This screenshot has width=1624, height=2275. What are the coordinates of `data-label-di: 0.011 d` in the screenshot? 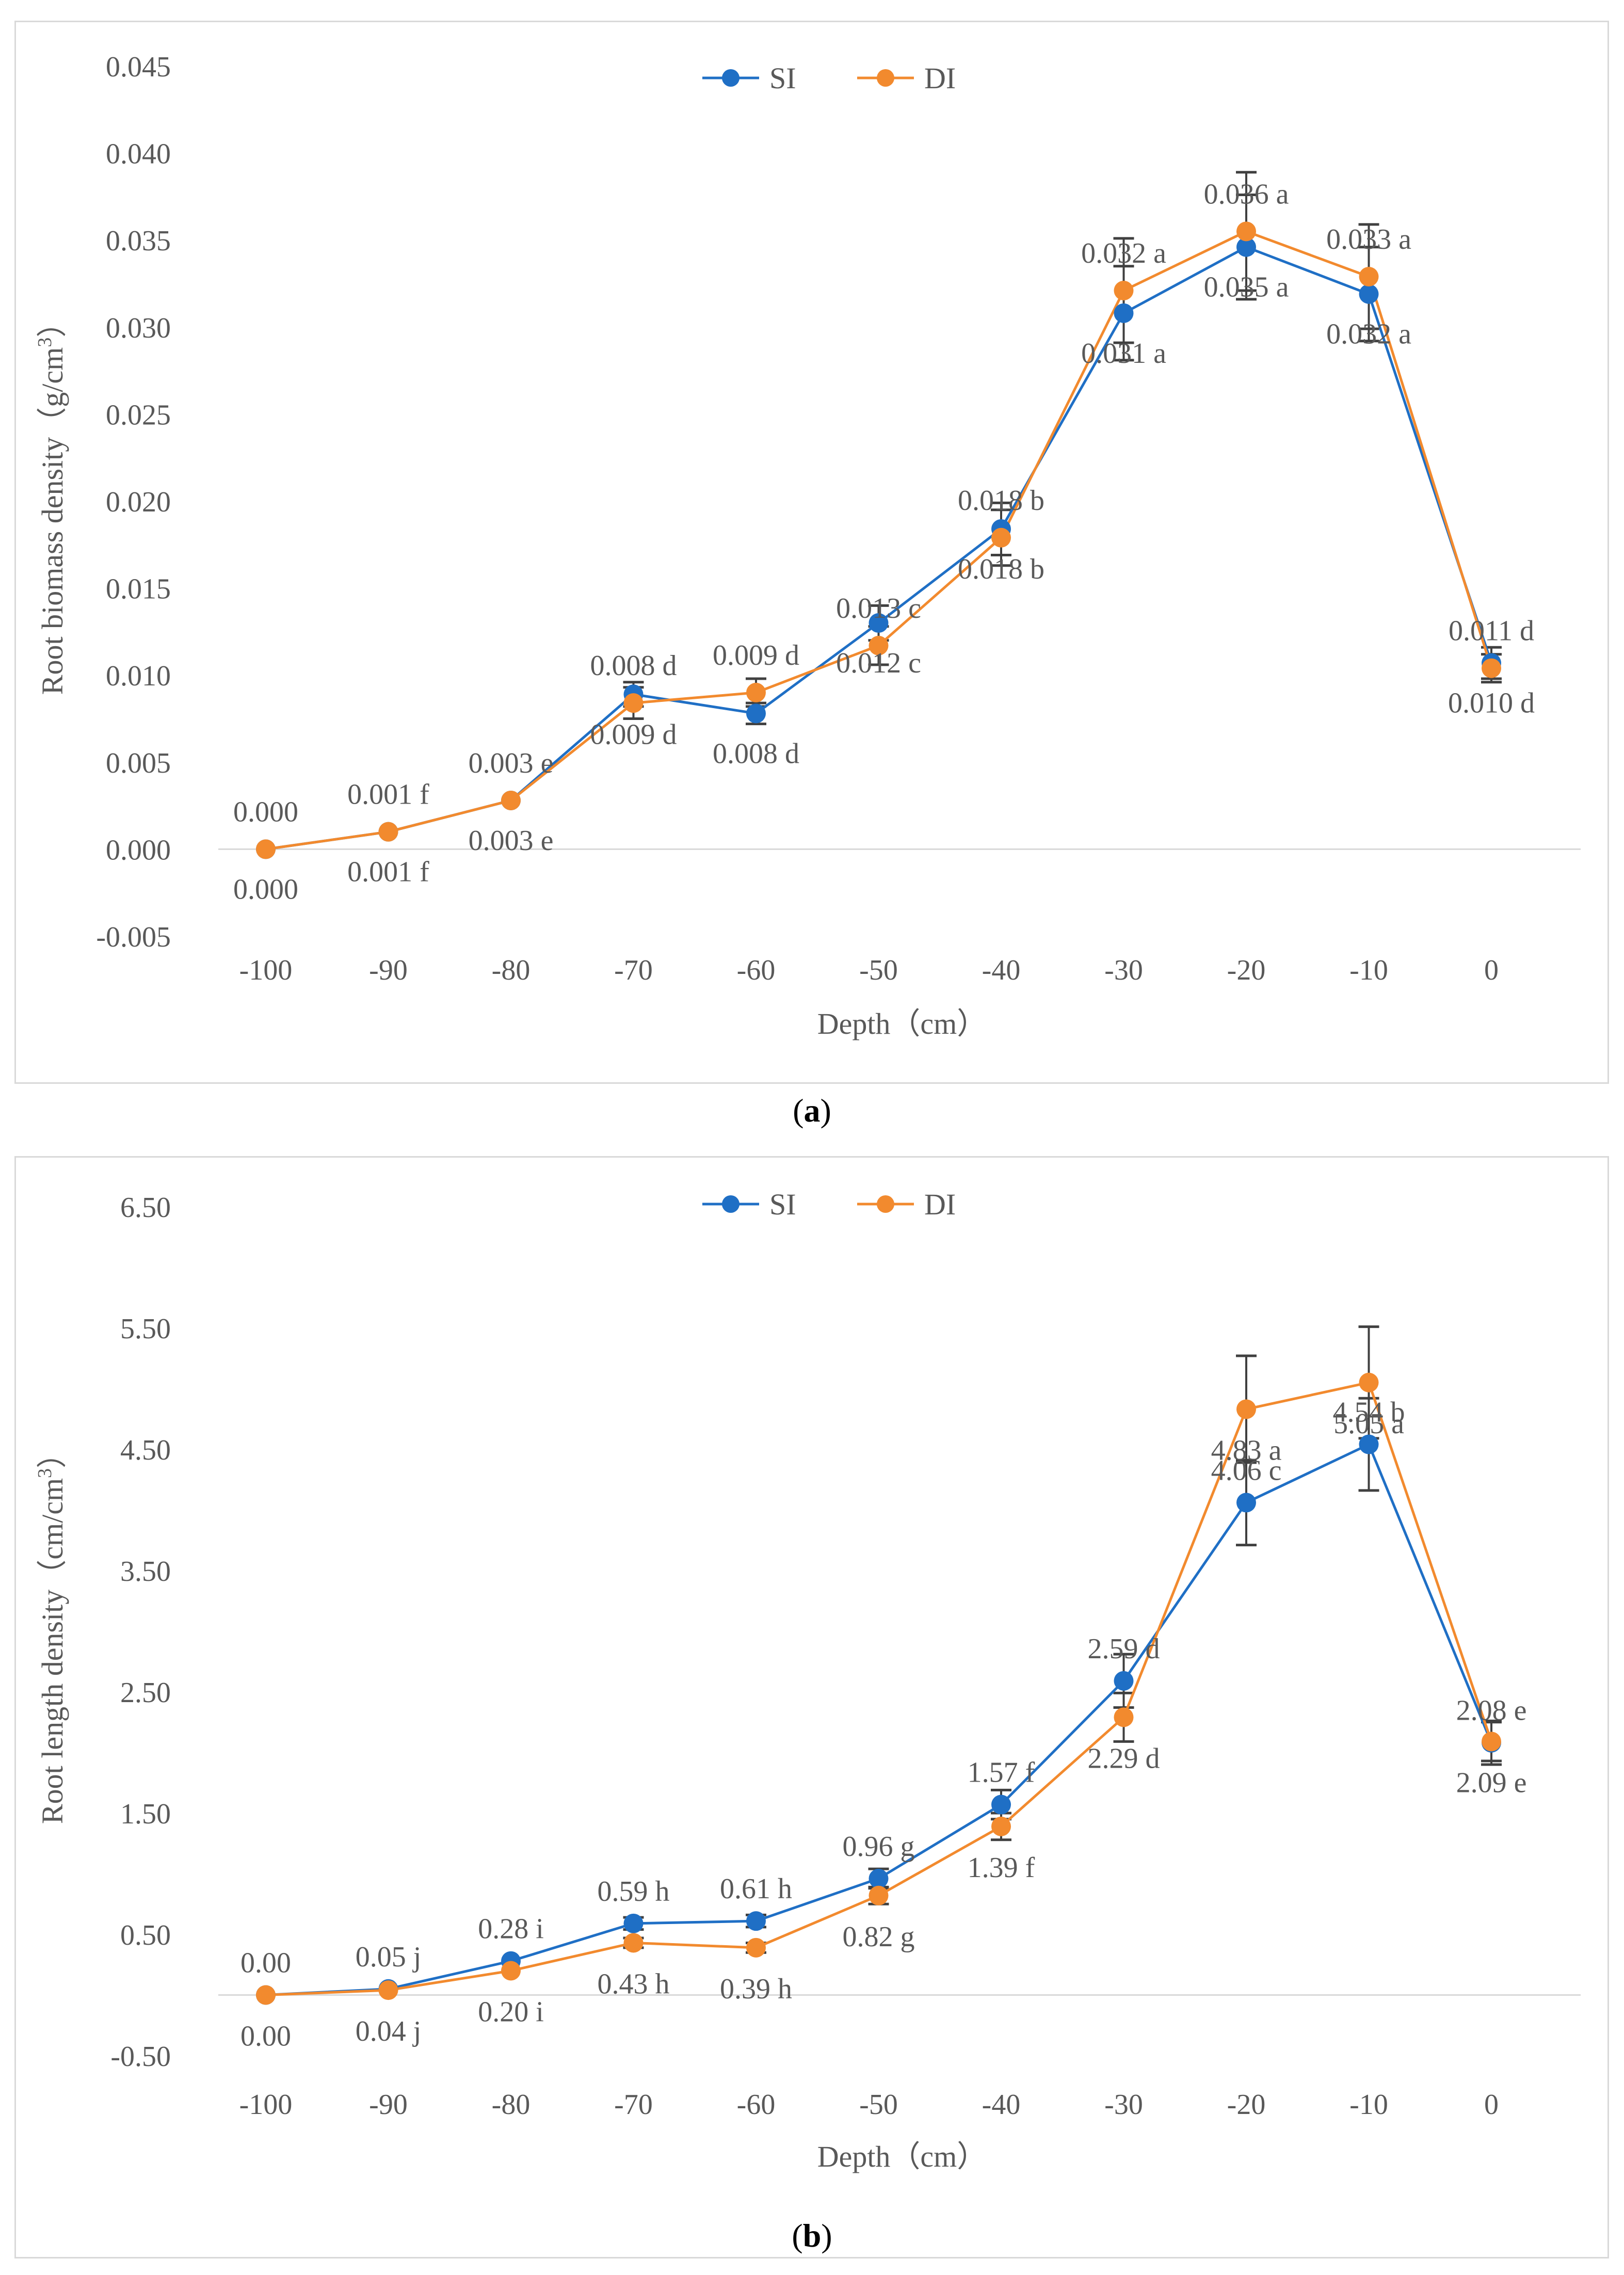 It's located at (1491, 631).